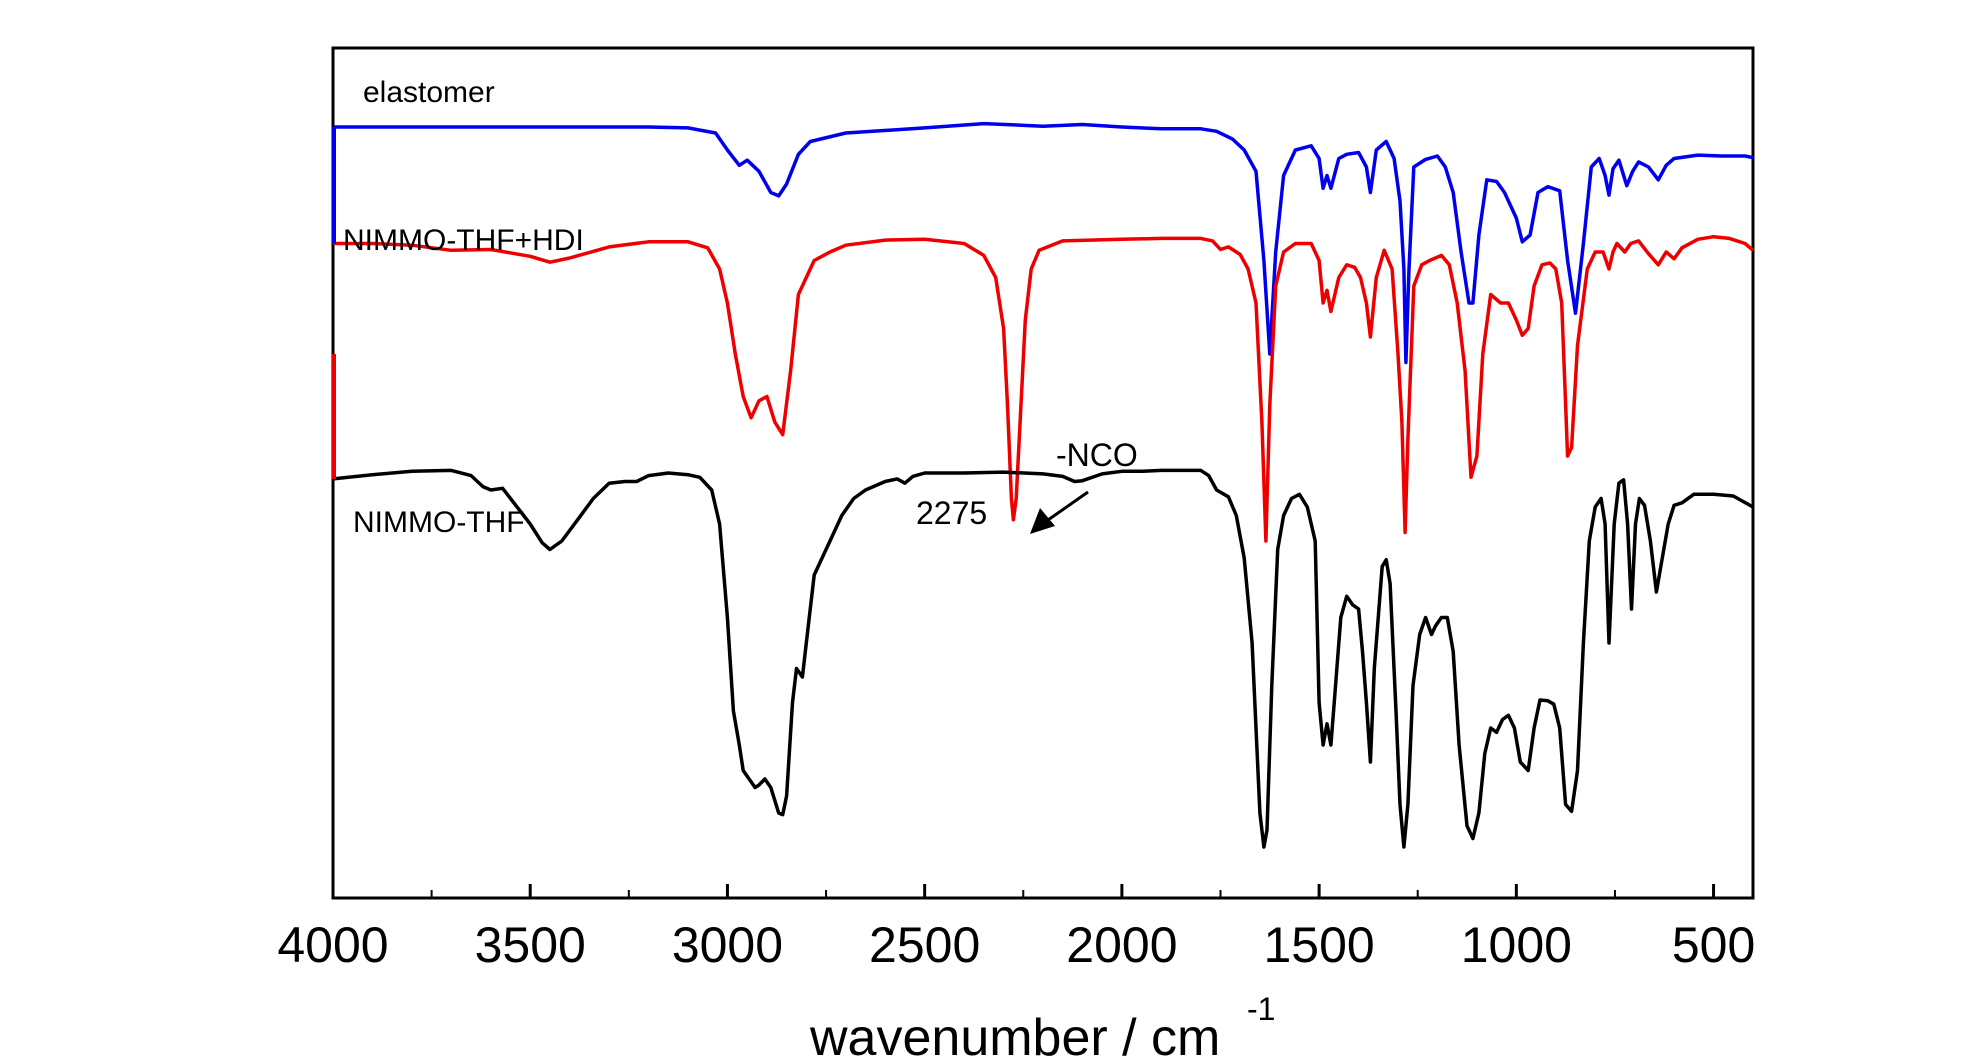 Image resolution: width=1984 pixels, height=1062 pixels. I want to click on nco-arrow, so click(1059, 512).